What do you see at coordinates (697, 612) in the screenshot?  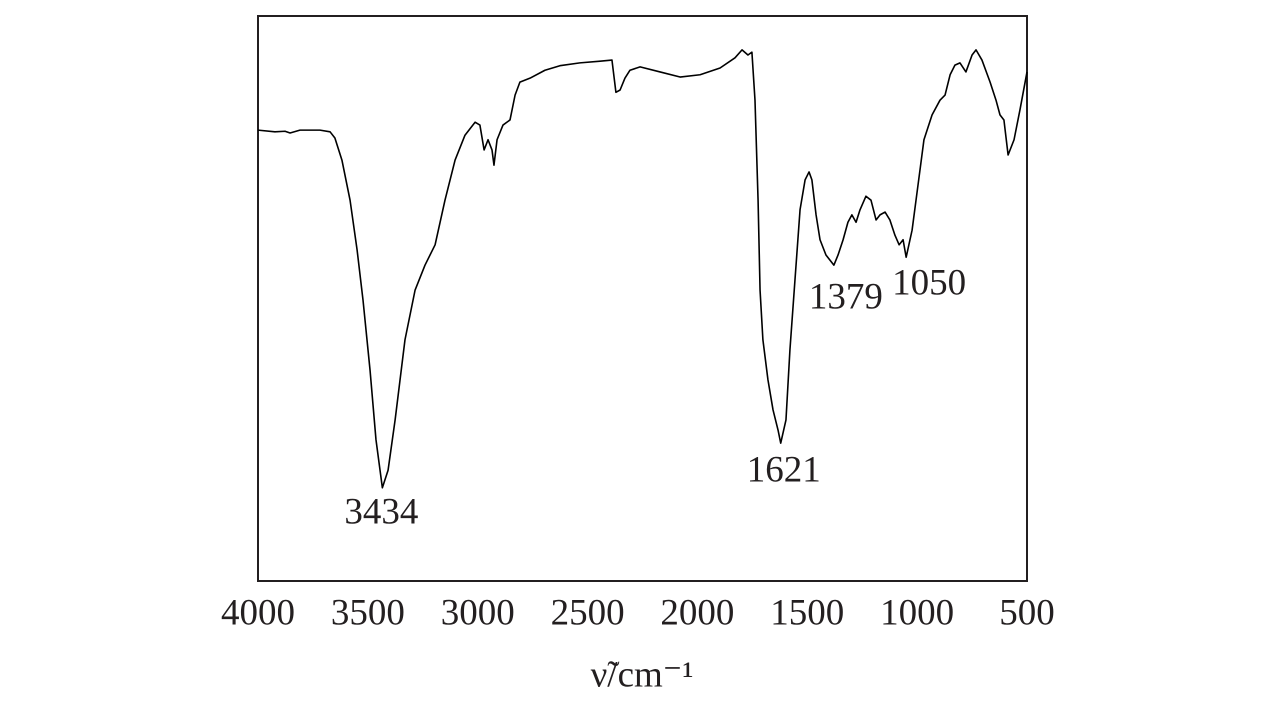 I see `x-tick-label: 2000` at bounding box center [697, 612].